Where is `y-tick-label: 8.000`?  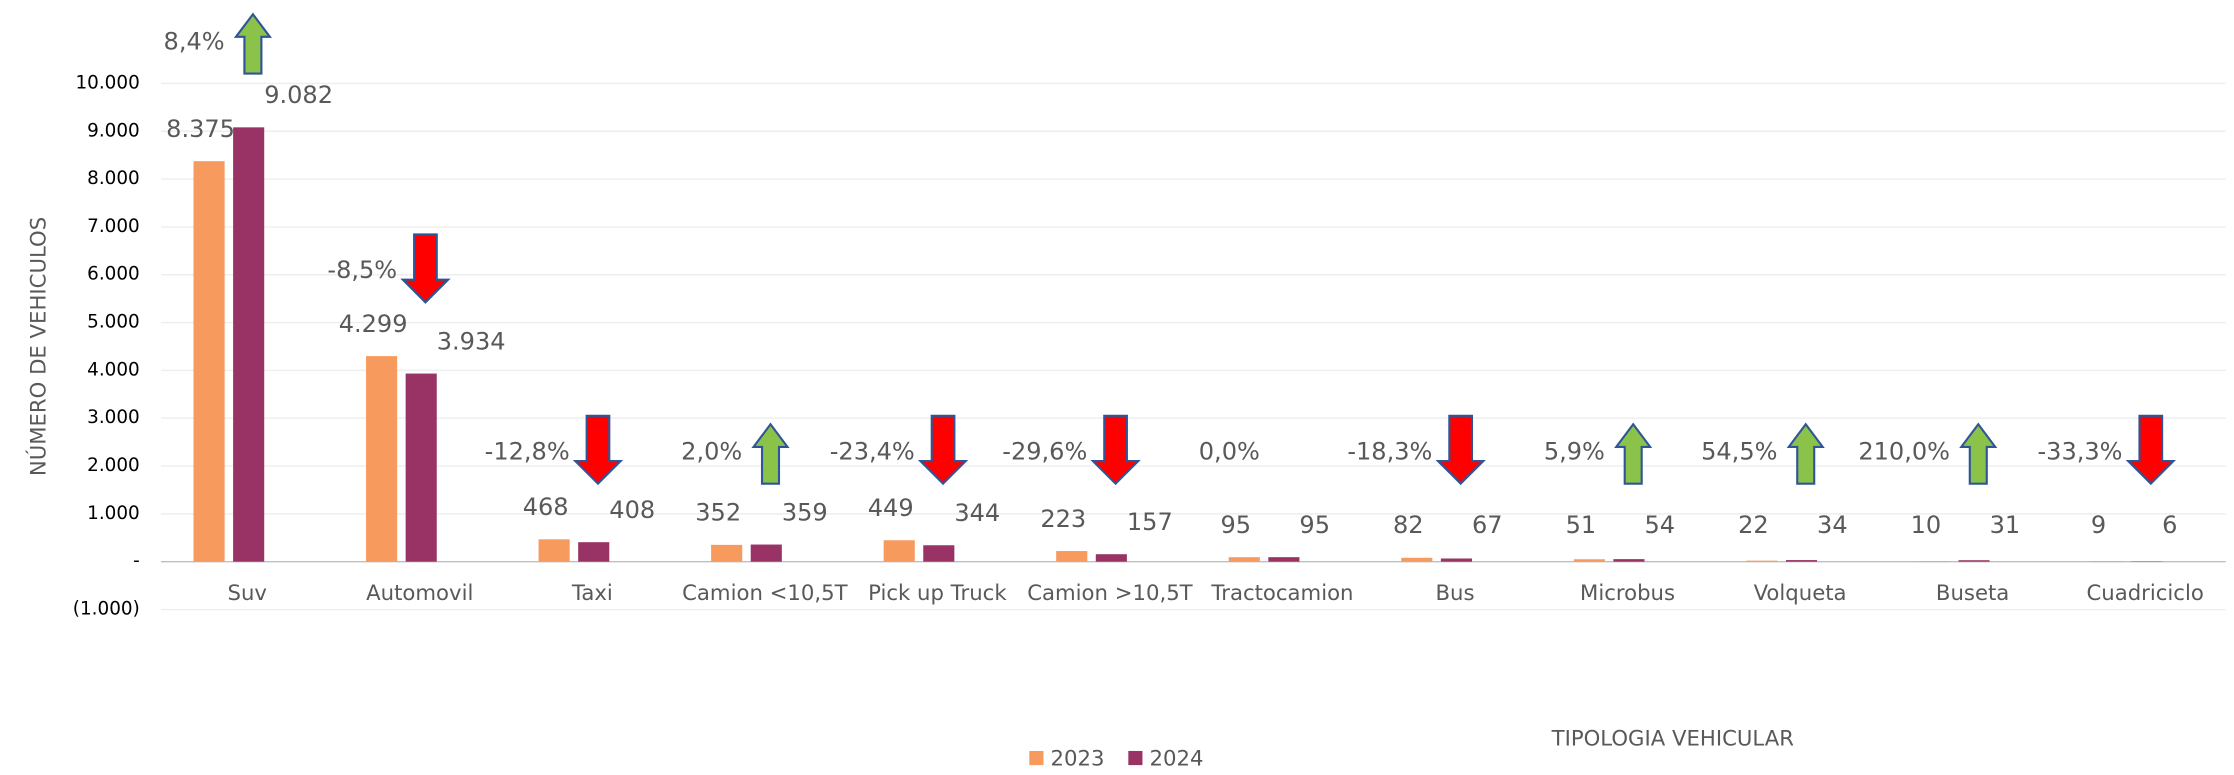
y-tick-label: 8.000 is located at coordinates (113, 178).